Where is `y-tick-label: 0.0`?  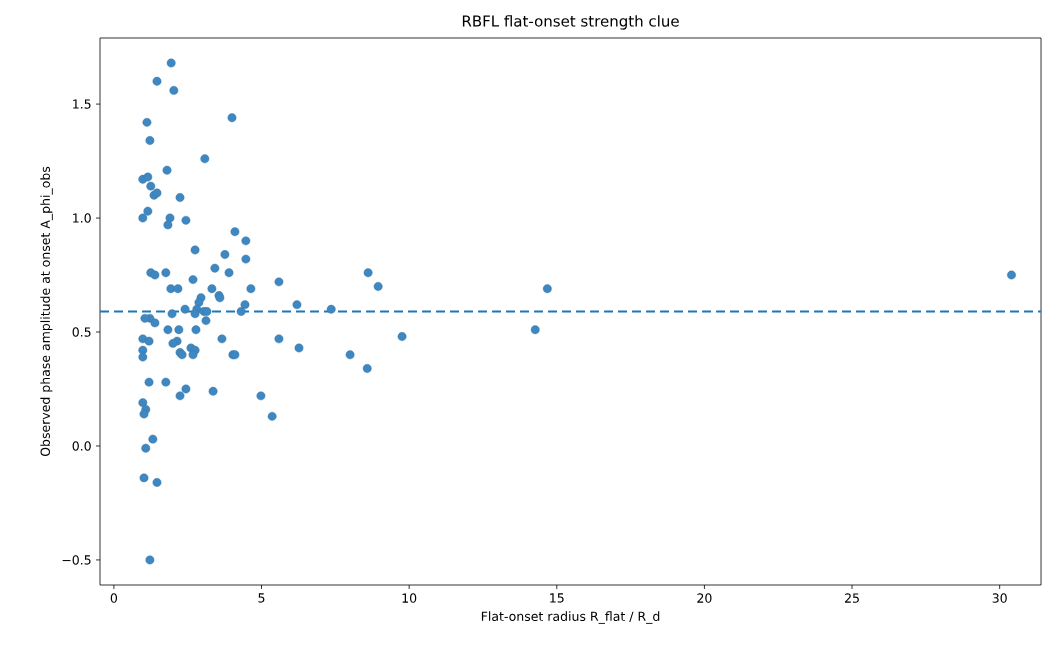
y-tick-label: 0.0 is located at coordinates (81, 446).